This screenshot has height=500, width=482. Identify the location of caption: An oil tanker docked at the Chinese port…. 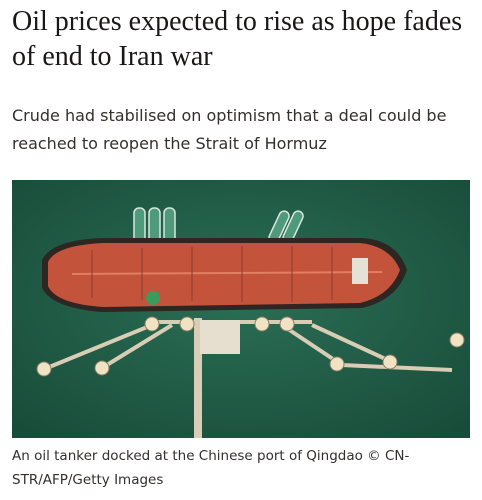
(211, 468).